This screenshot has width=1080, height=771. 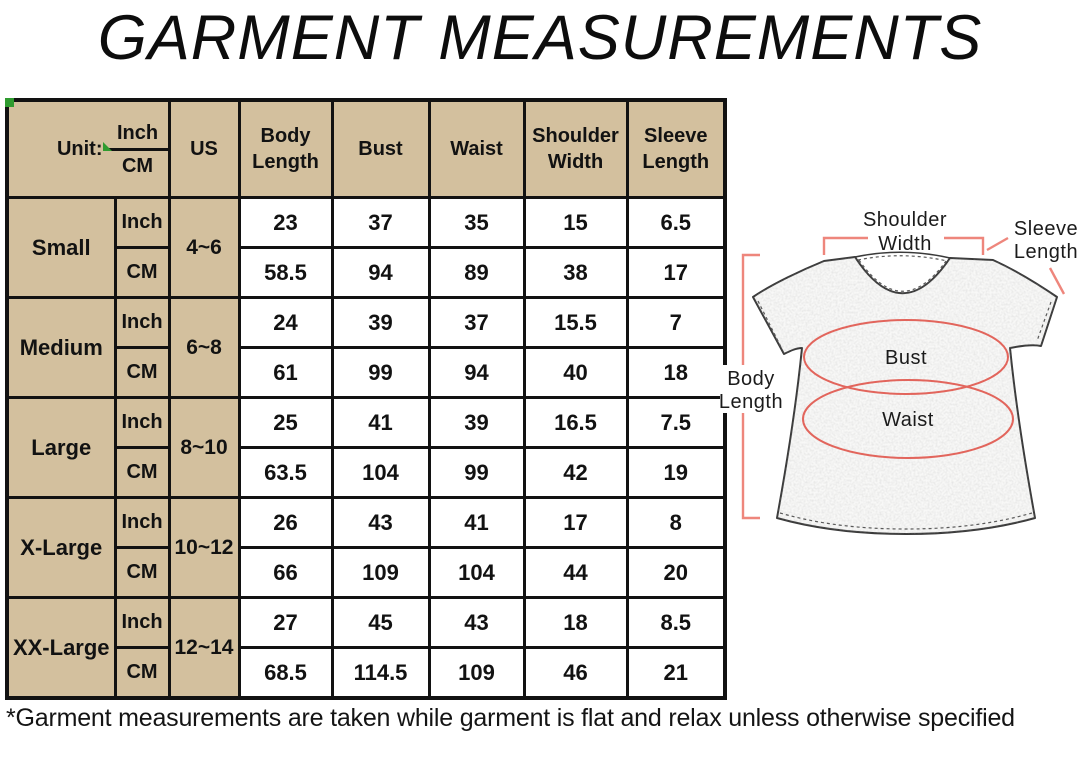 What do you see at coordinates (575, 372) in the screenshot?
I see `table-cell: 40` at bounding box center [575, 372].